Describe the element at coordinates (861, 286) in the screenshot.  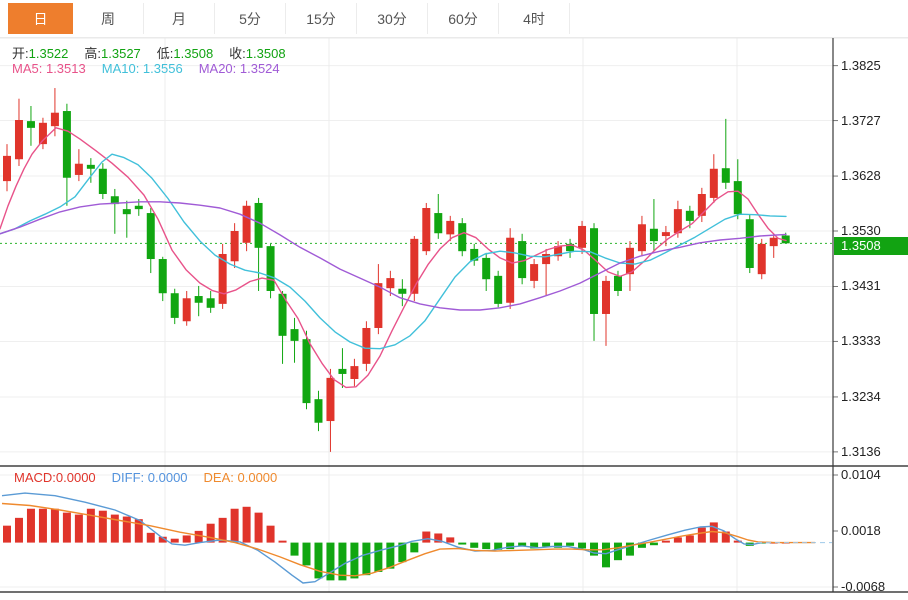
I see `price-axis-label: 1.3431` at that location.